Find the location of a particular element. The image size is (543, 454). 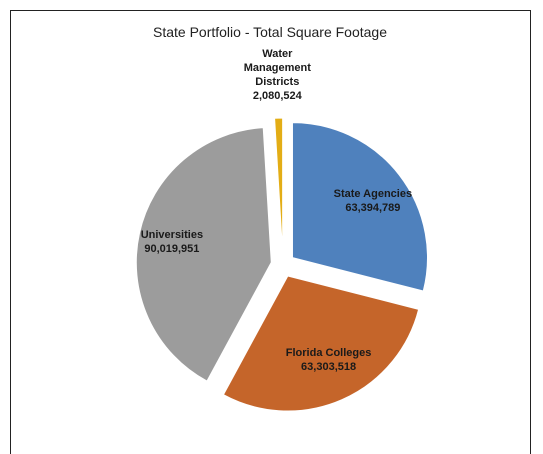

data-label: Florida Colleges 63,303,518 is located at coordinates (329, 360).